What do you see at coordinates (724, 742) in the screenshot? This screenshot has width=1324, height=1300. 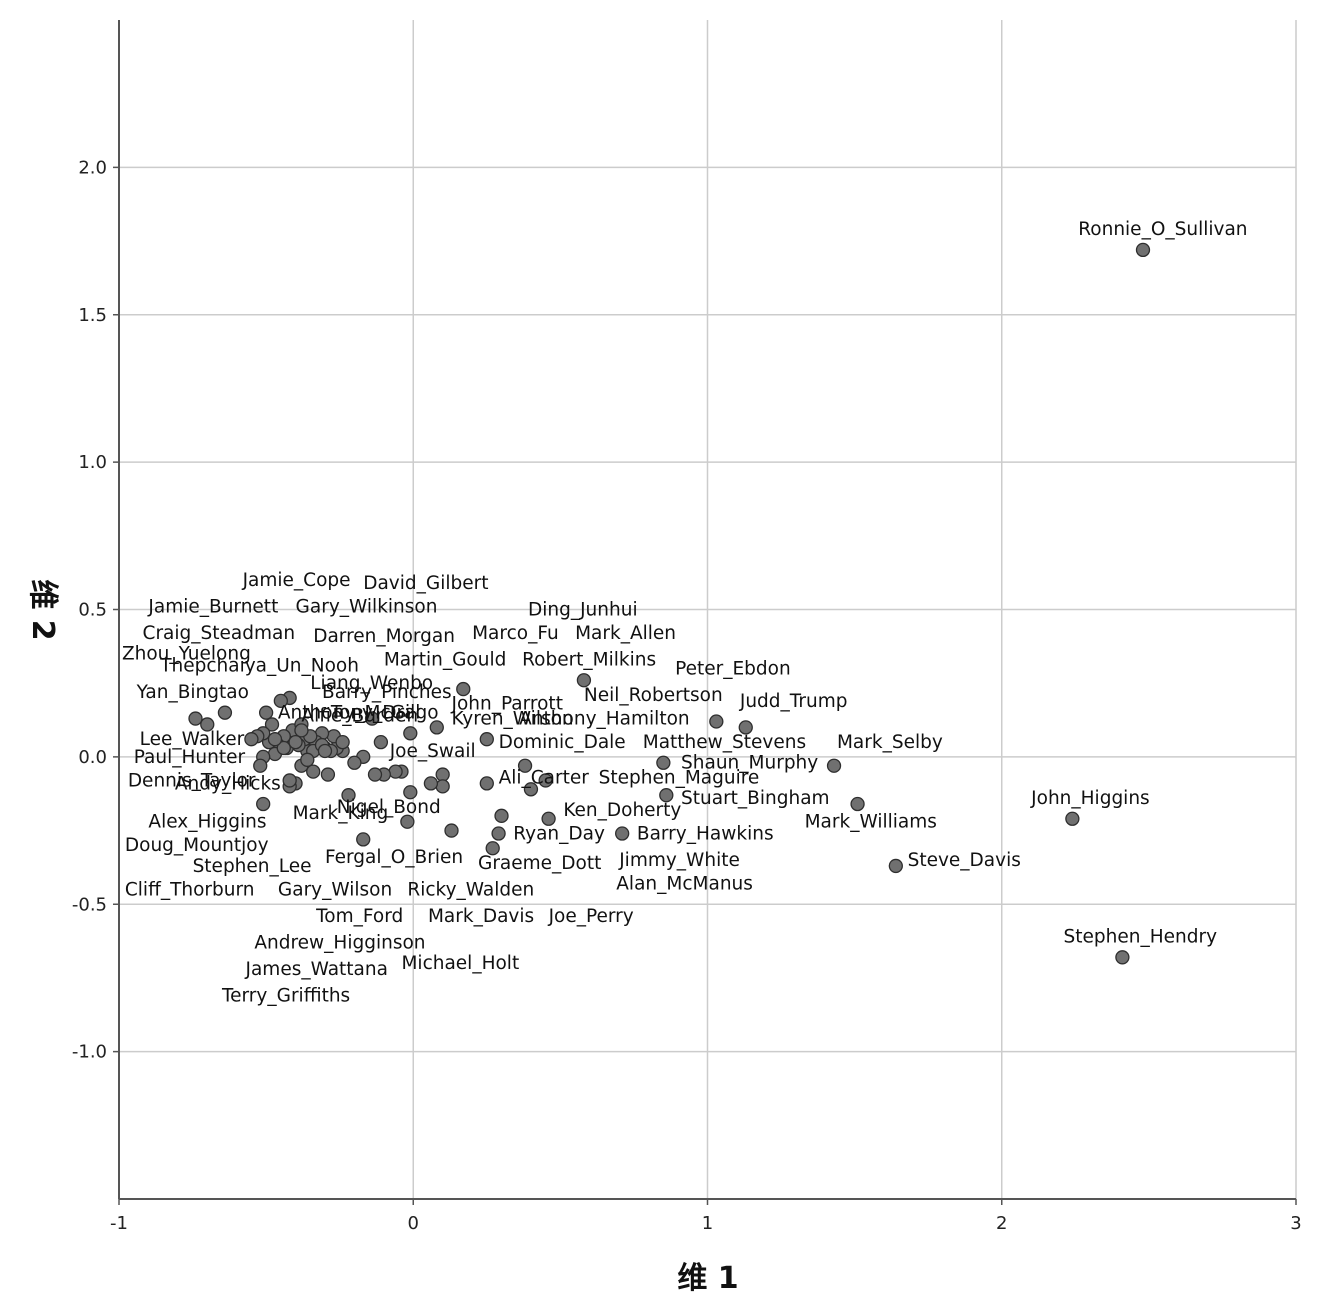 I see `point-label: Matthew_Stevens` at bounding box center [724, 742].